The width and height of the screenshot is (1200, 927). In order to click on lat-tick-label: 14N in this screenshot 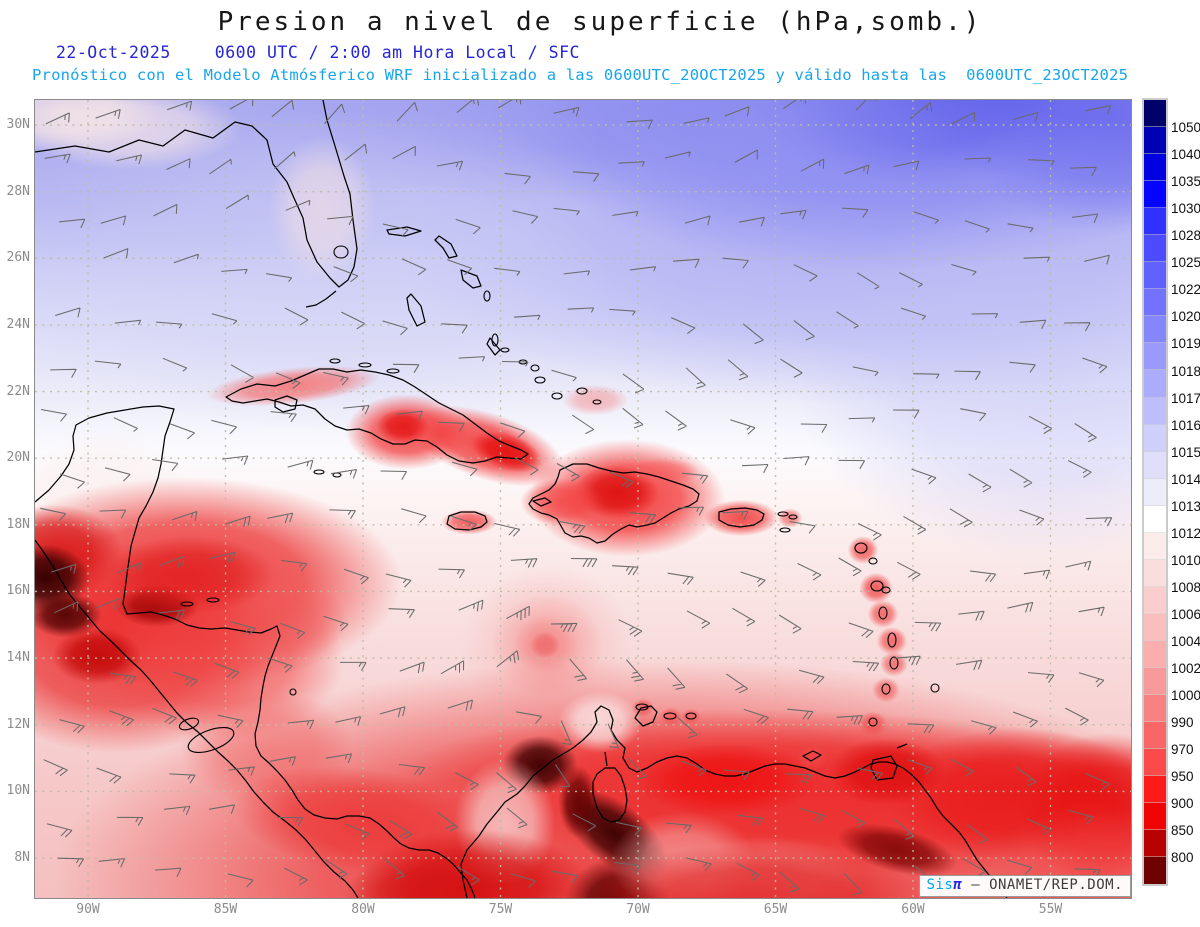, I will do `click(18, 658)`.